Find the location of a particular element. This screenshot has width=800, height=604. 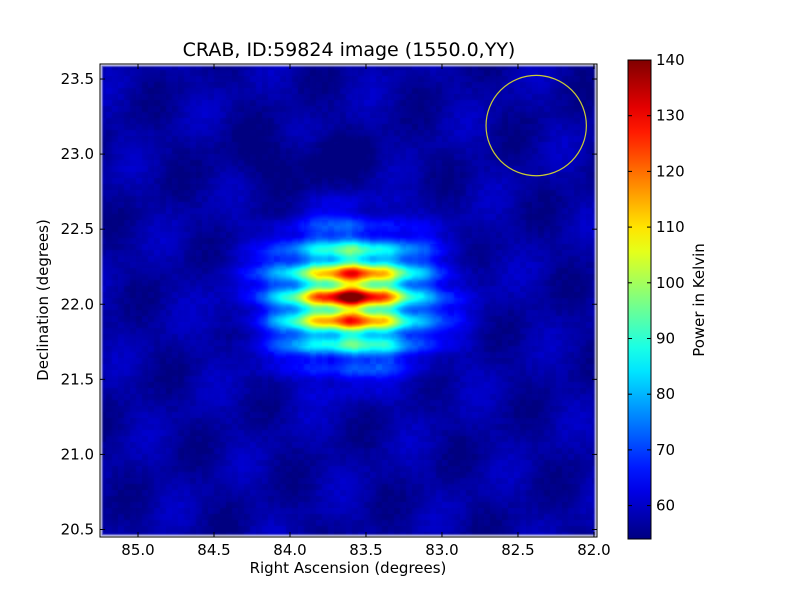

colorbar-tick-label: 80 is located at coordinates (665, 394).